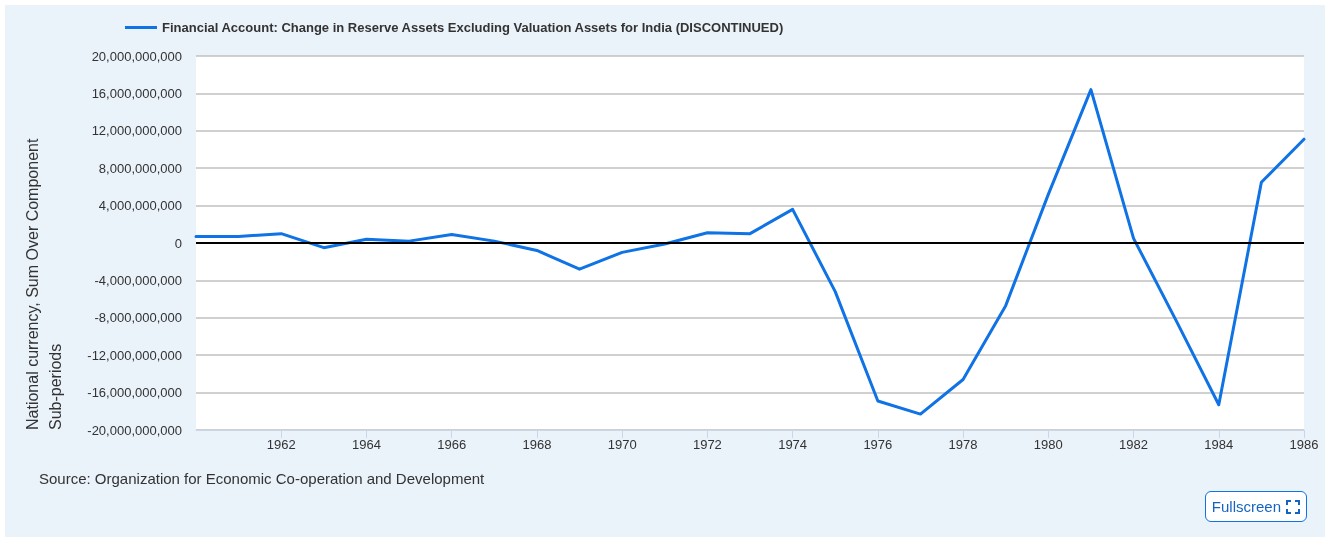  Describe the element at coordinates (140, 168) in the screenshot. I see `y-tick-label: 8,000,000,000` at that location.